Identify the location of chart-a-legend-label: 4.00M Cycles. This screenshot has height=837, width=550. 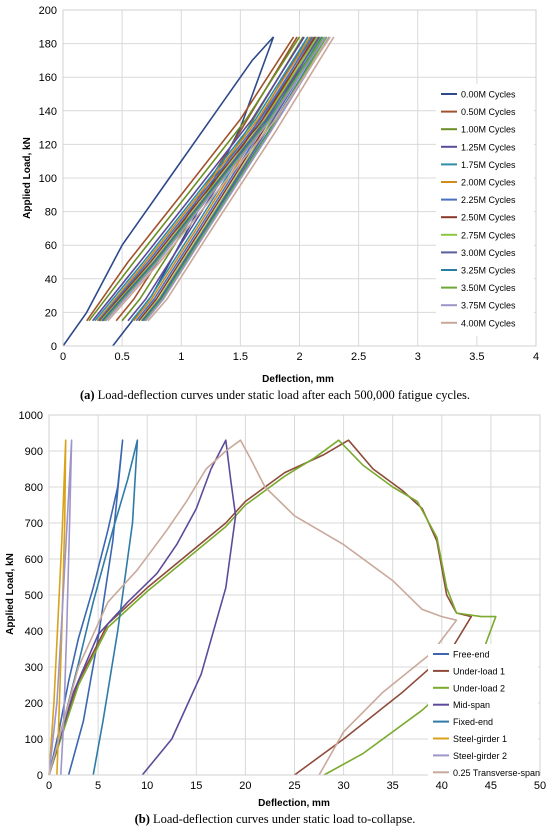
(488, 323).